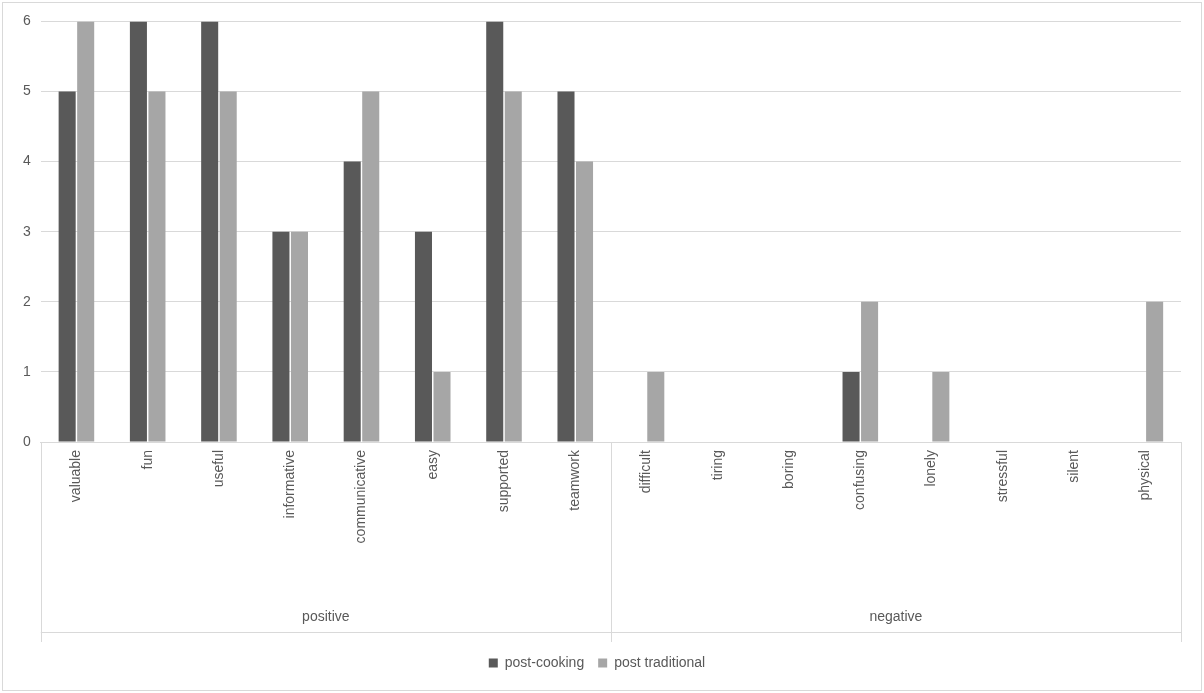 The width and height of the screenshot is (1204, 693). What do you see at coordinates (26, 20) in the screenshot?
I see `y-tick-label: 6` at bounding box center [26, 20].